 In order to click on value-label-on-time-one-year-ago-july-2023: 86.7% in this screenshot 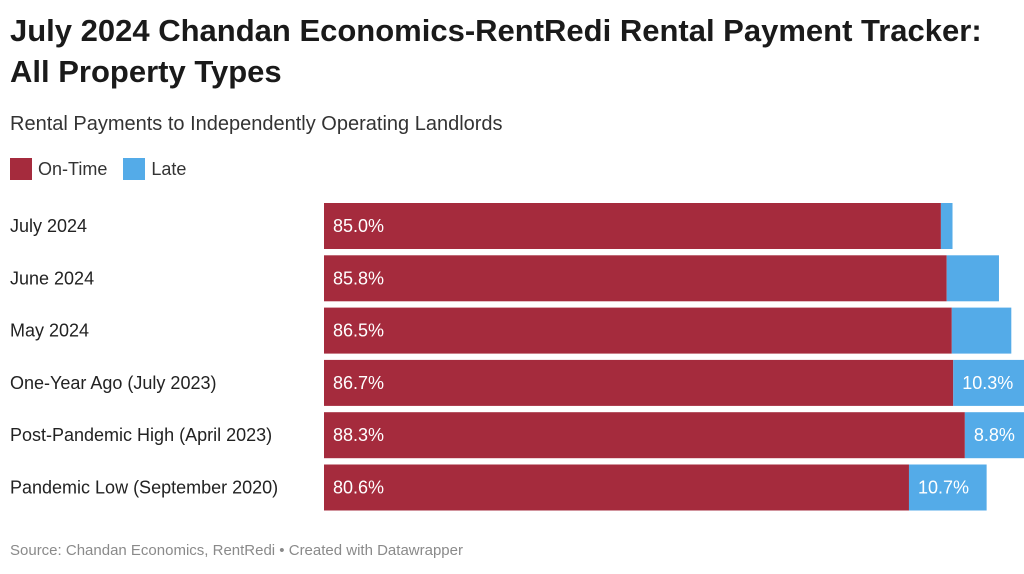, I will do `click(358, 383)`.